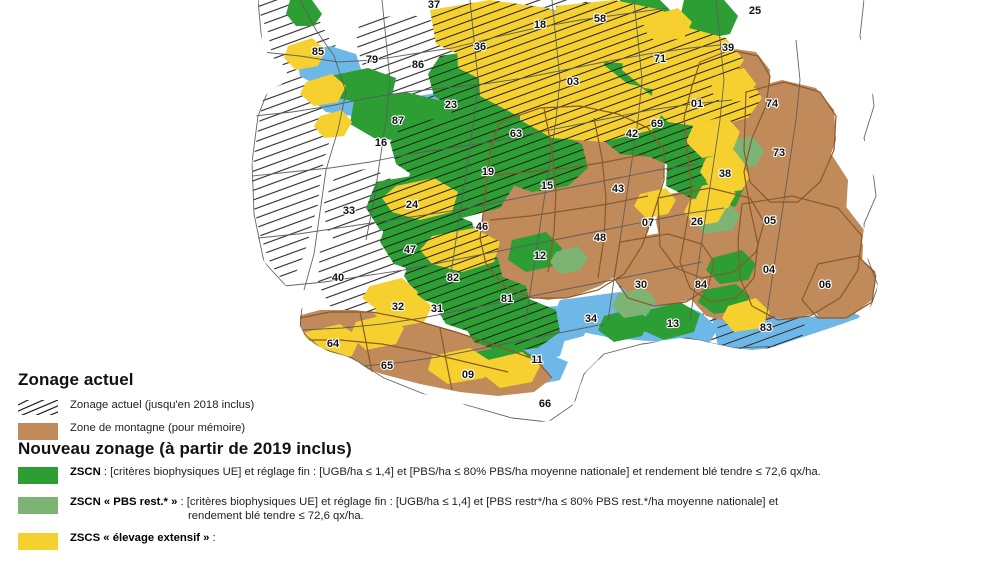 The height and width of the screenshot is (561, 1000). Describe the element at coordinates (540, 256) in the screenshot. I see `dept-label-12: 12` at that location.